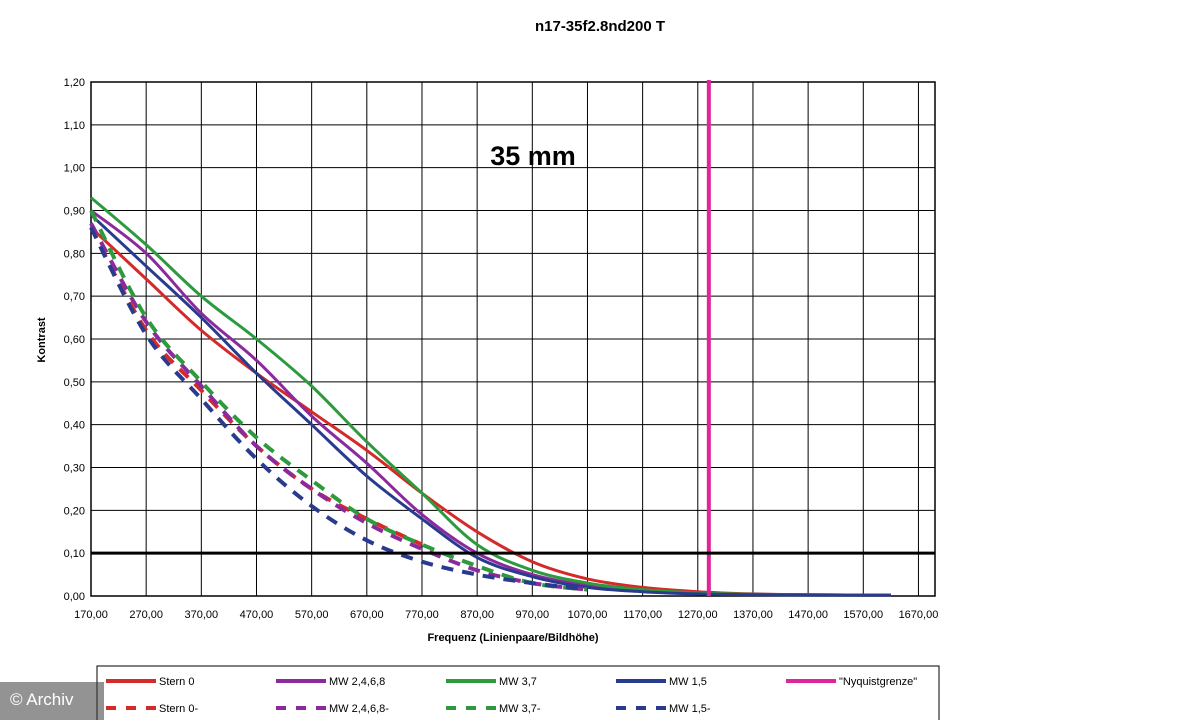  I want to click on y-tick-label-6: 0,60, so click(74, 340).